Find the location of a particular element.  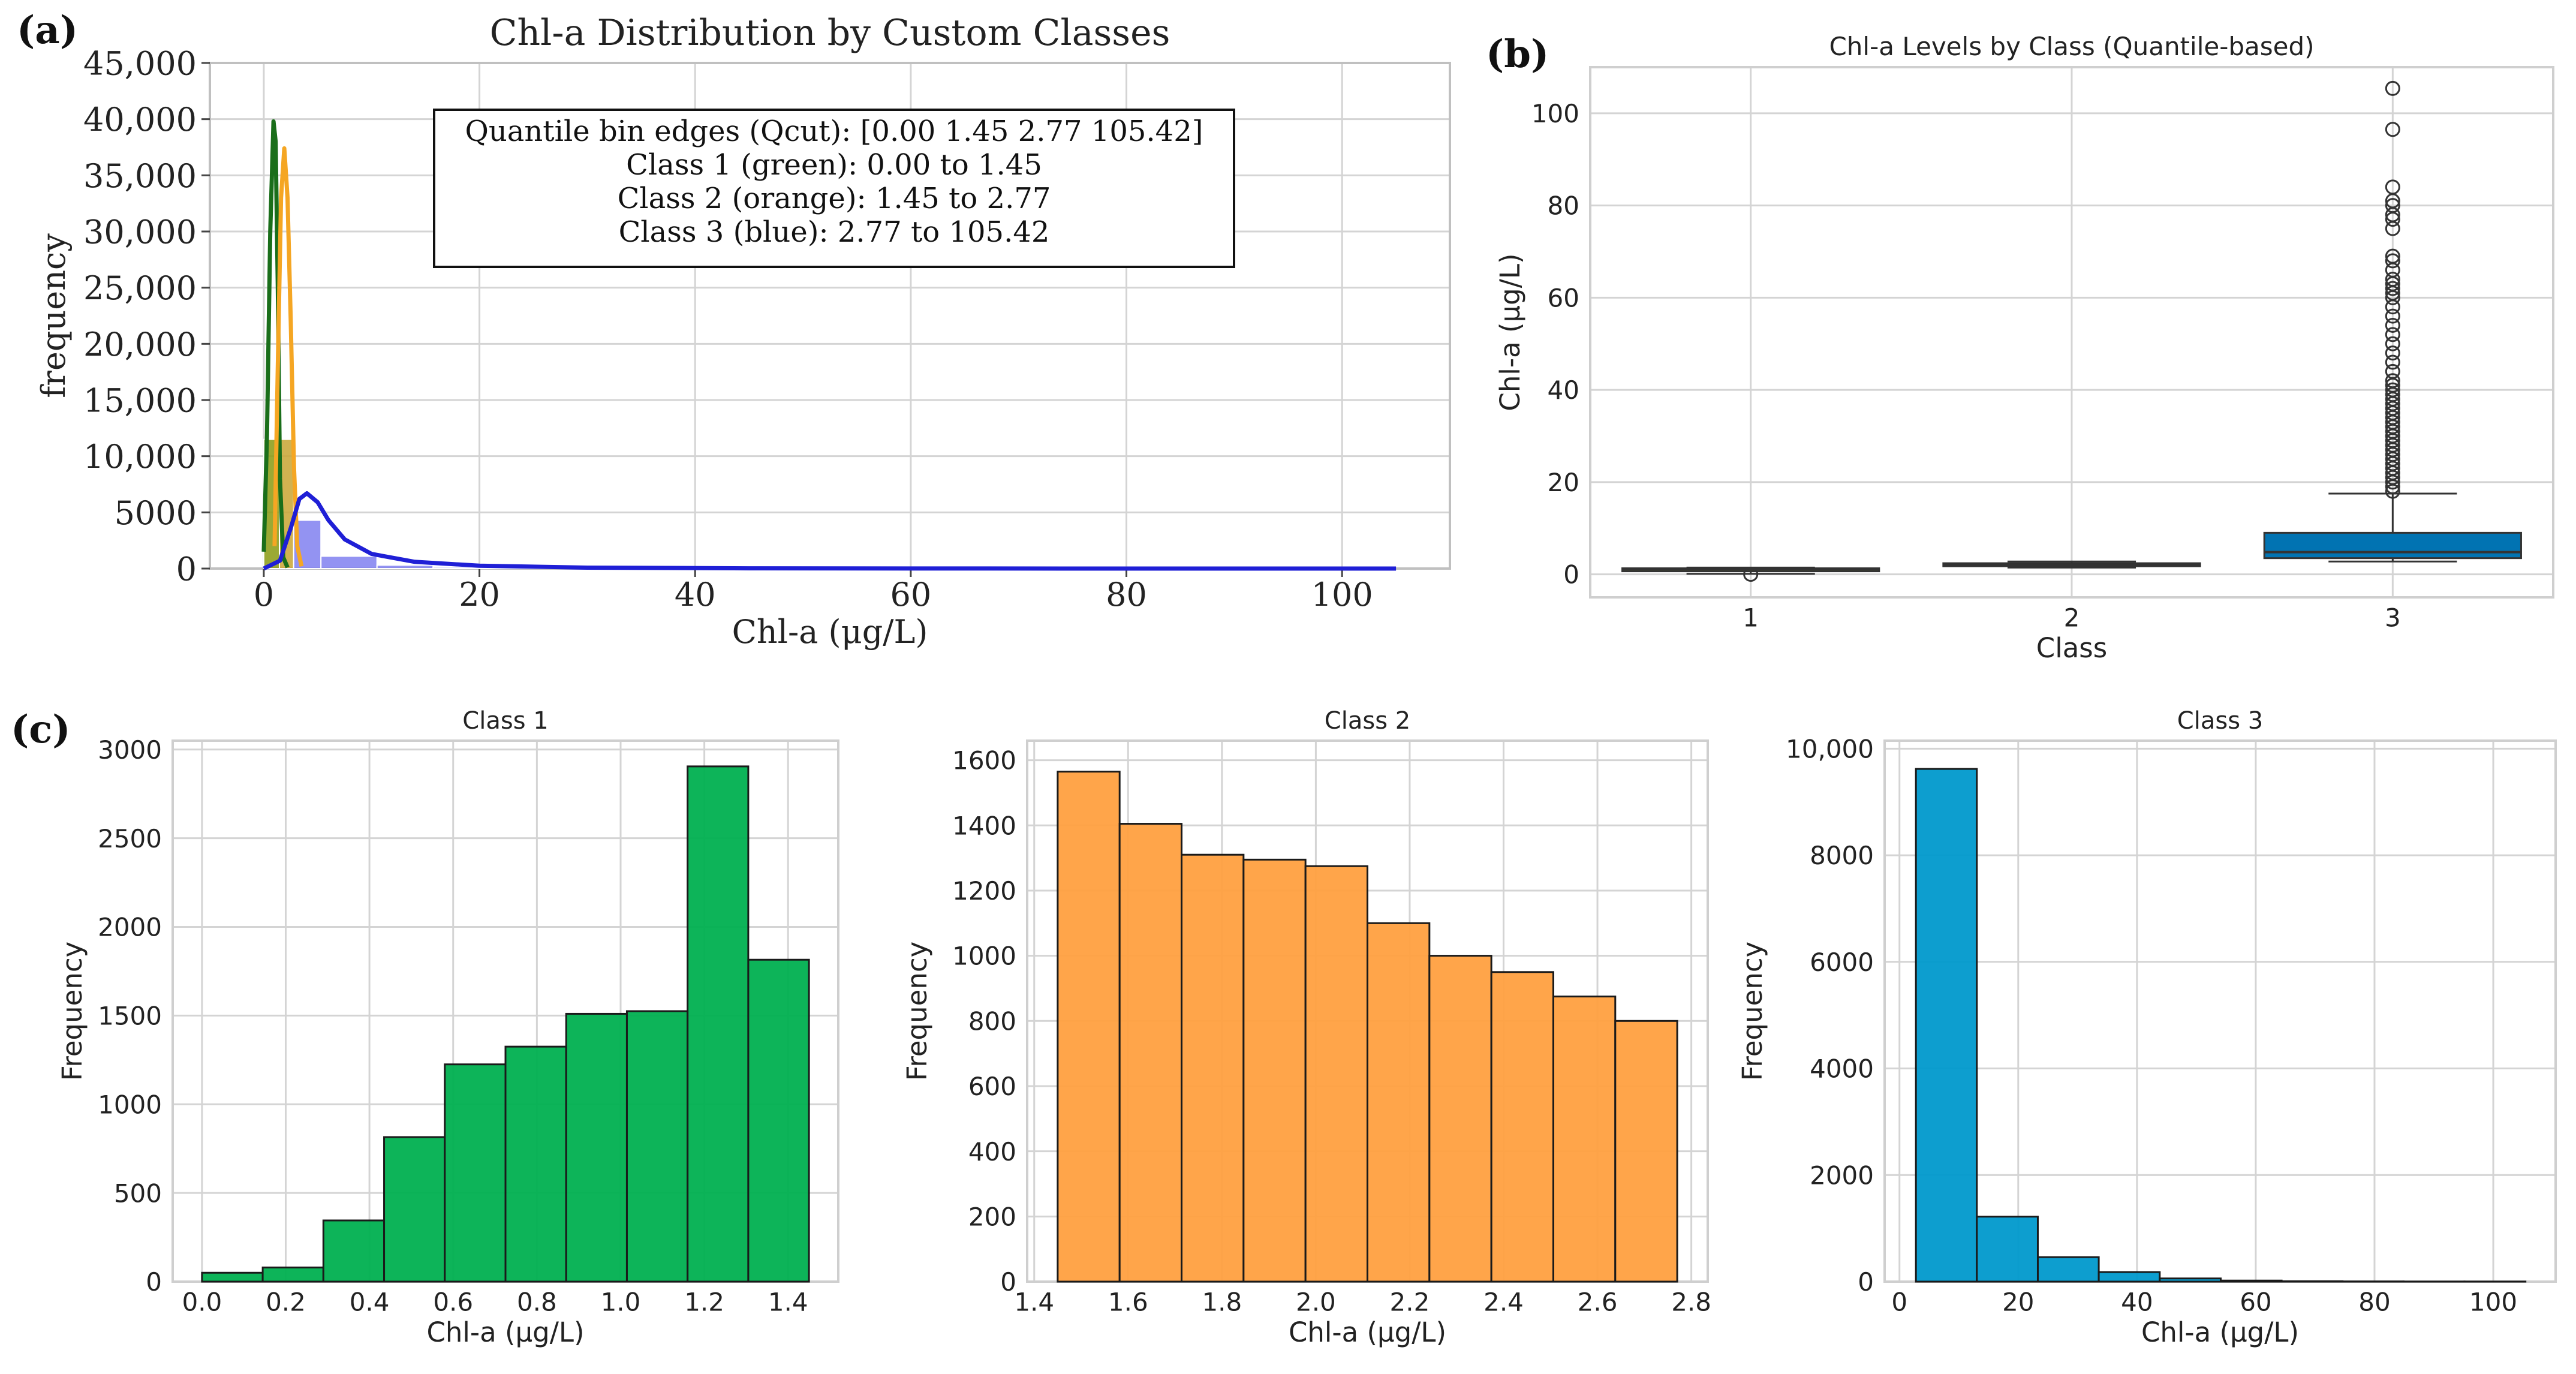

y-tick-label: 30,000 is located at coordinates (140, 232).